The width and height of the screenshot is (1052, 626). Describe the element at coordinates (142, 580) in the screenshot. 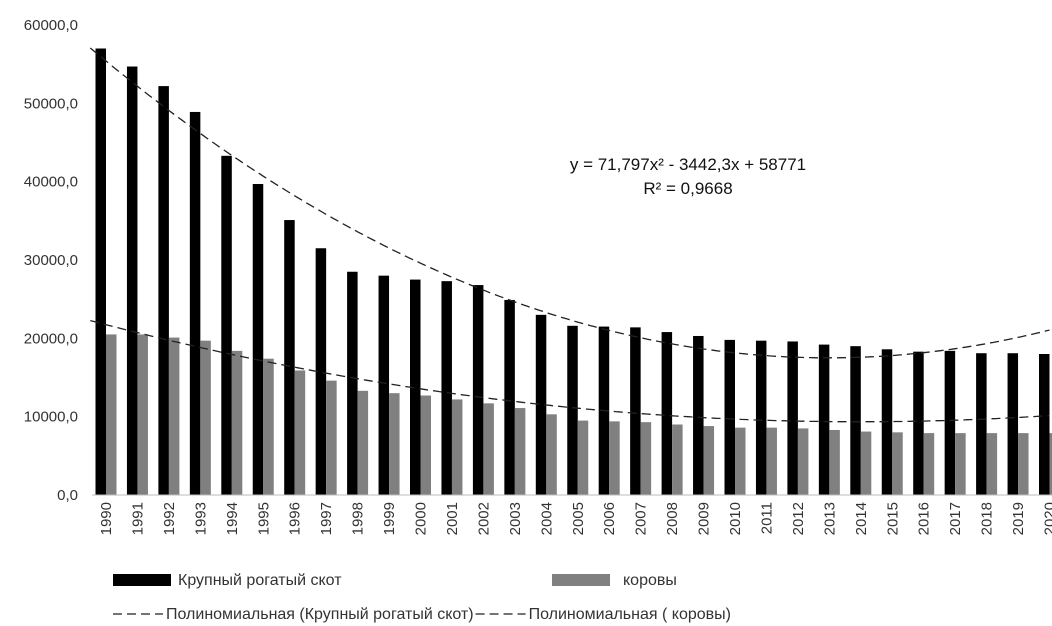

I see `legend-swatch-cattle` at that location.